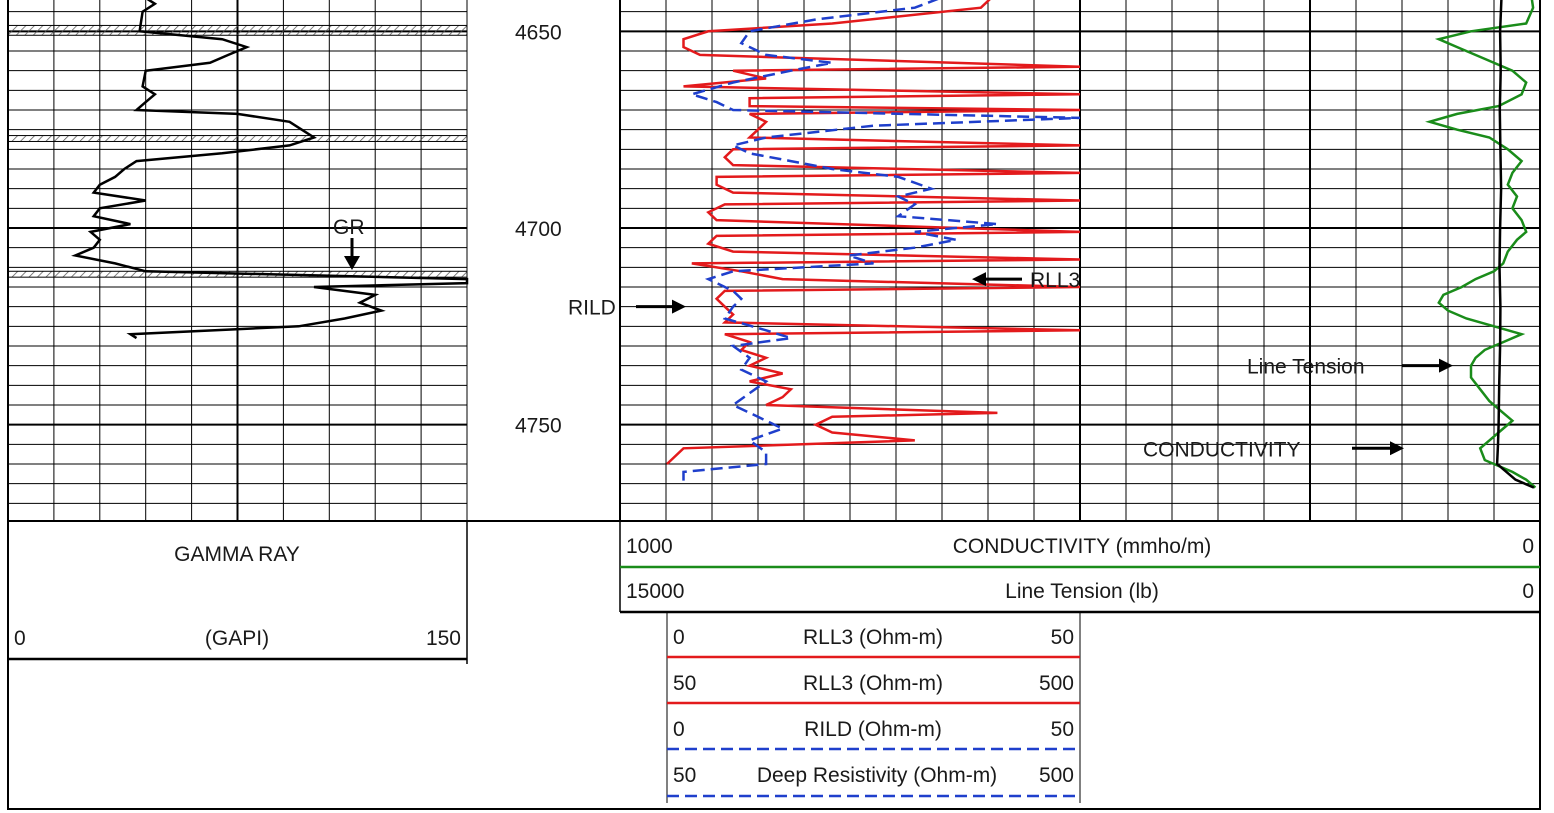 The image size is (1554, 813). I want to click on depth-tick-label: 4650, so click(538, 32).